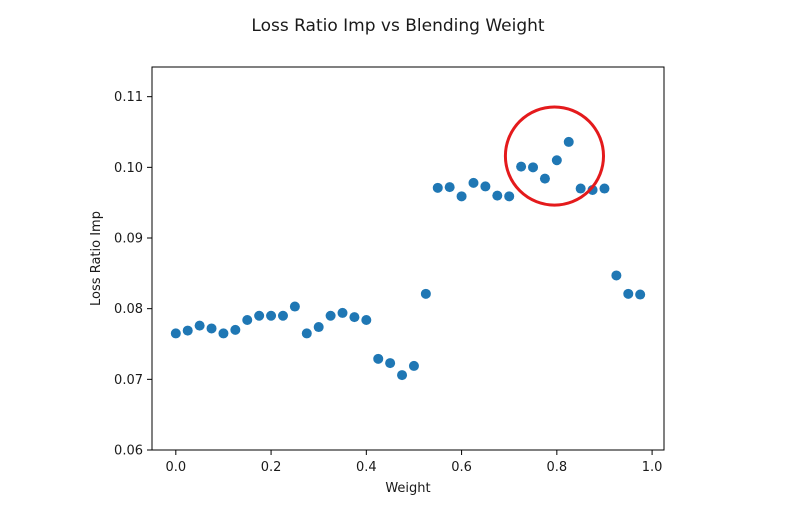 The image size is (797, 506). Describe the element at coordinates (133, 274) in the screenshot. I see `y-axis: 0.06 0.07 0.08 0.09 0.10 0.11` at that location.